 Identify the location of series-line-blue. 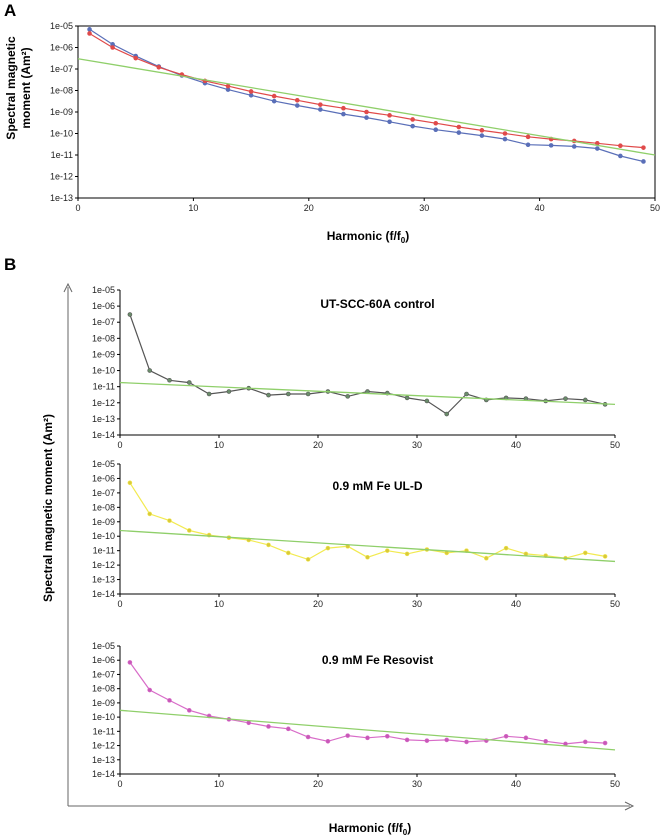
(366, 95).